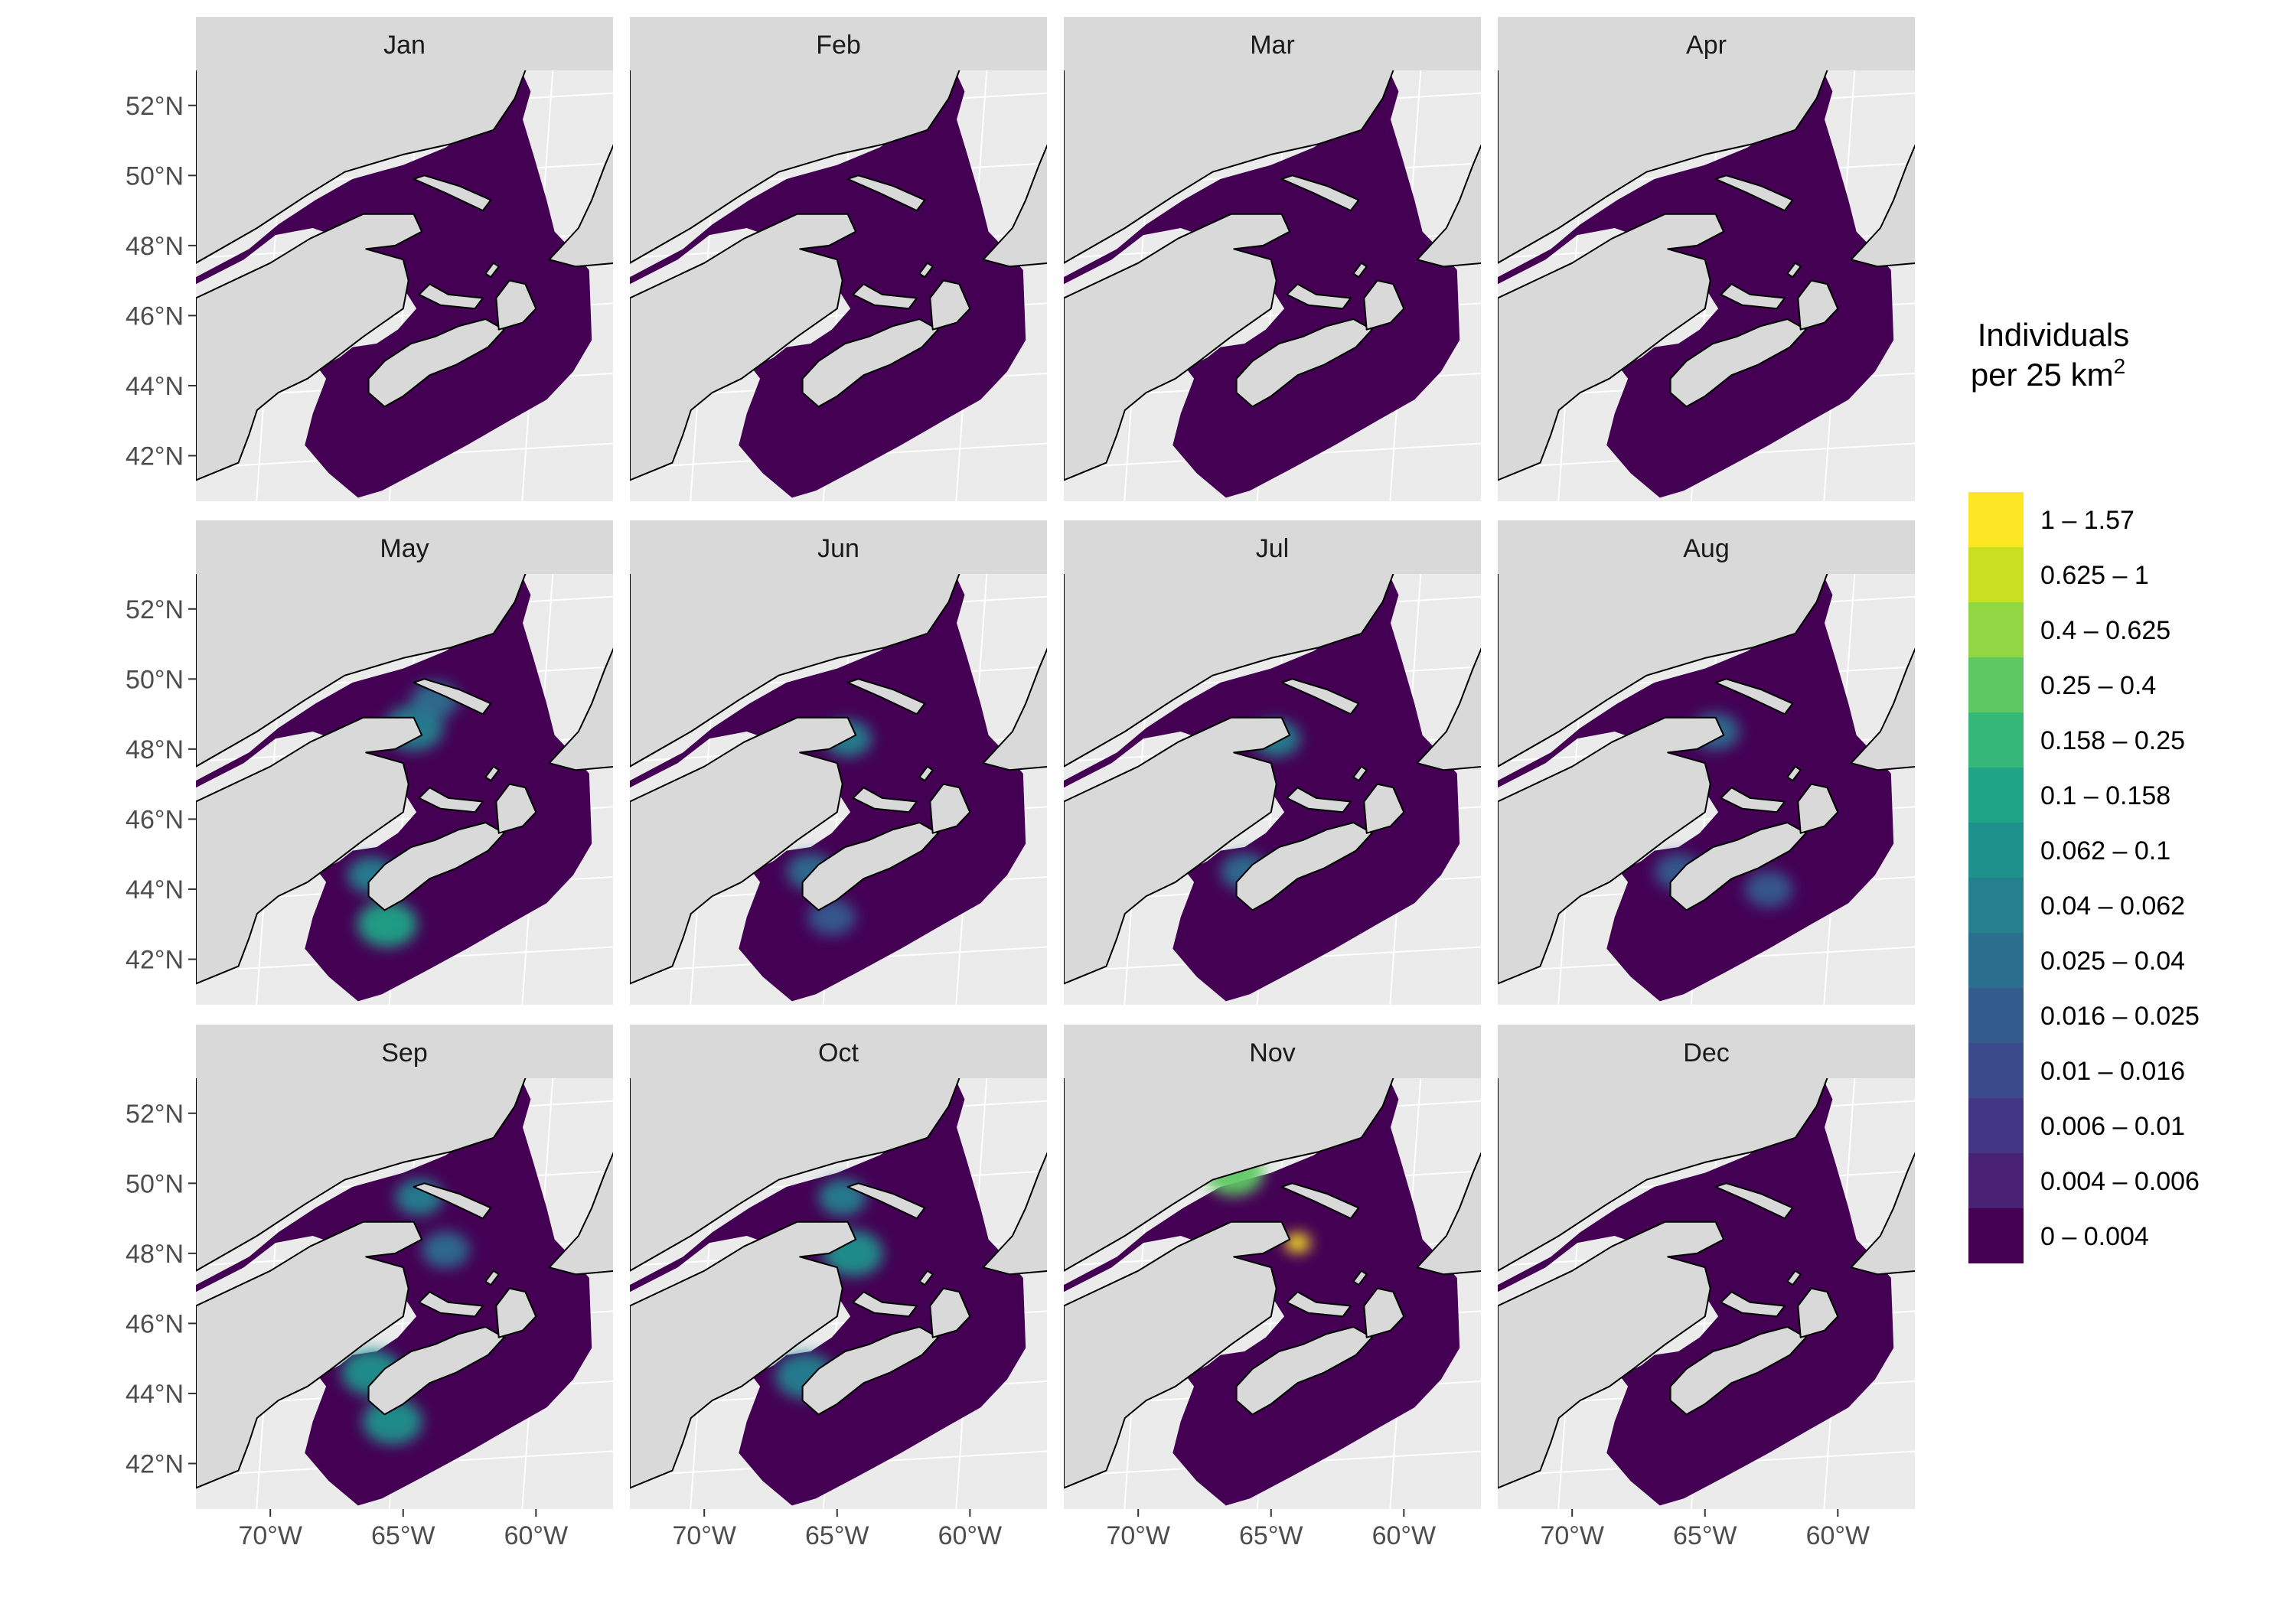  Describe the element at coordinates (405, 1311) in the screenshot. I see `density-hotspots` at that location.